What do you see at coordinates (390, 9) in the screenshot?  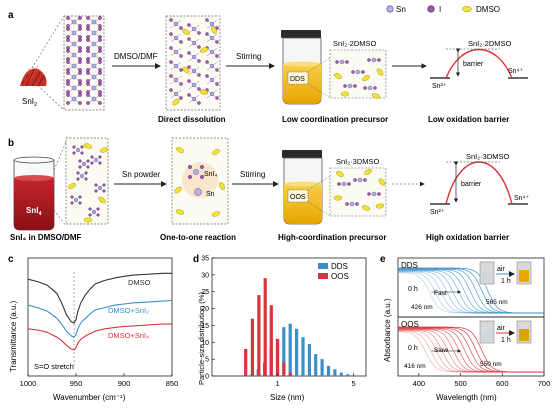 I see `sn-legend-icon` at bounding box center [390, 9].